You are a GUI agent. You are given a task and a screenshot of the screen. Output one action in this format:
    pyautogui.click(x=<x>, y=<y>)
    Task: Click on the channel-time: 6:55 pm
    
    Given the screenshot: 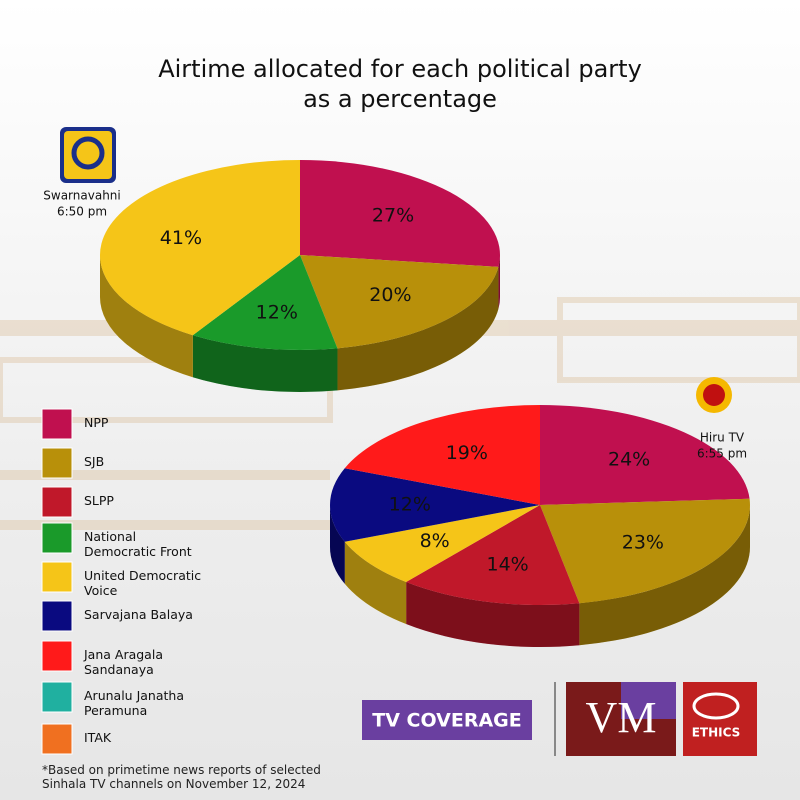 What is the action you would take?
    pyautogui.click(x=722, y=454)
    